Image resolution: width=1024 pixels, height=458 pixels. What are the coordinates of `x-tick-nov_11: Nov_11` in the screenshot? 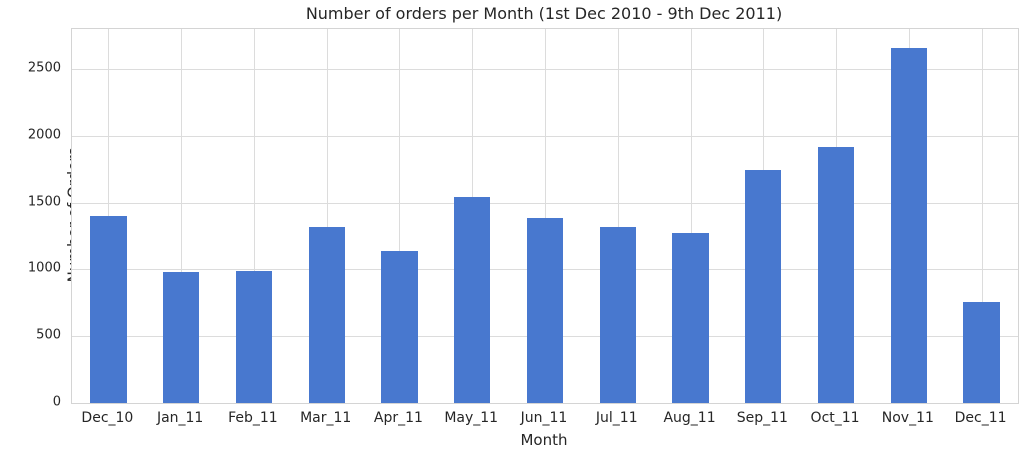 It's located at (907, 418).